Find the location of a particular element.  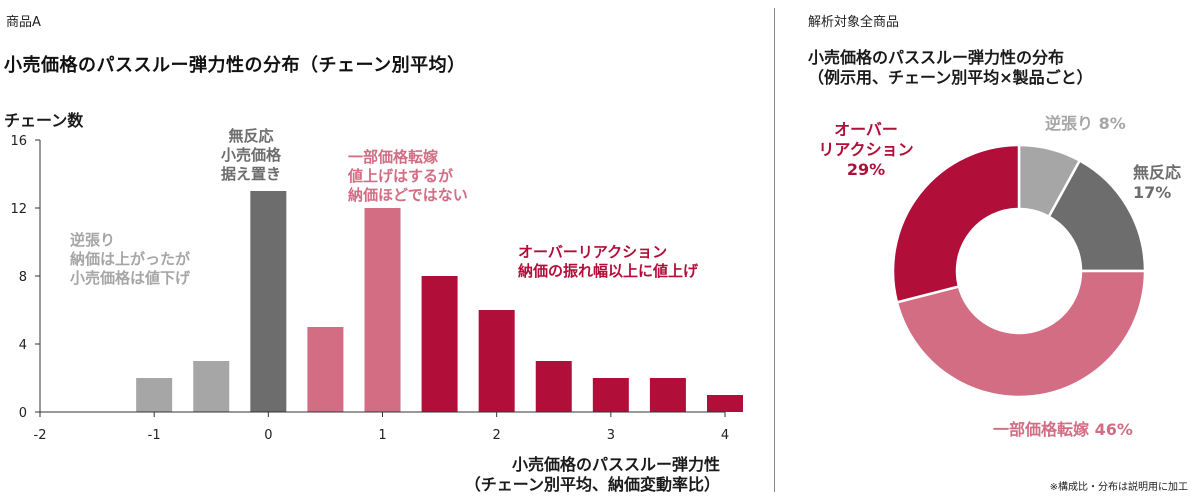

label-partial-passthrough: 一部価格転嫁 46% is located at coordinates (1063, 429).